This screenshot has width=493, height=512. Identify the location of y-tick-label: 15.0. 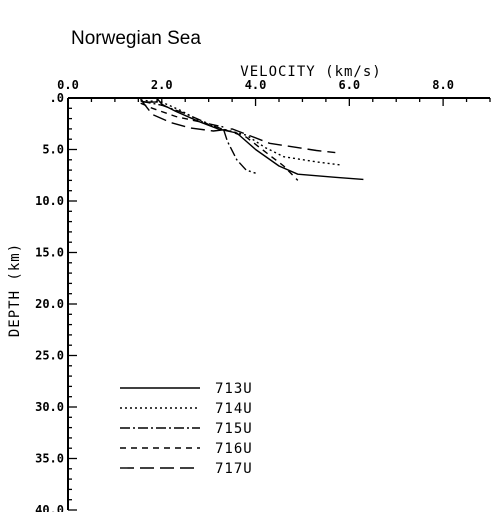
(49, 253).